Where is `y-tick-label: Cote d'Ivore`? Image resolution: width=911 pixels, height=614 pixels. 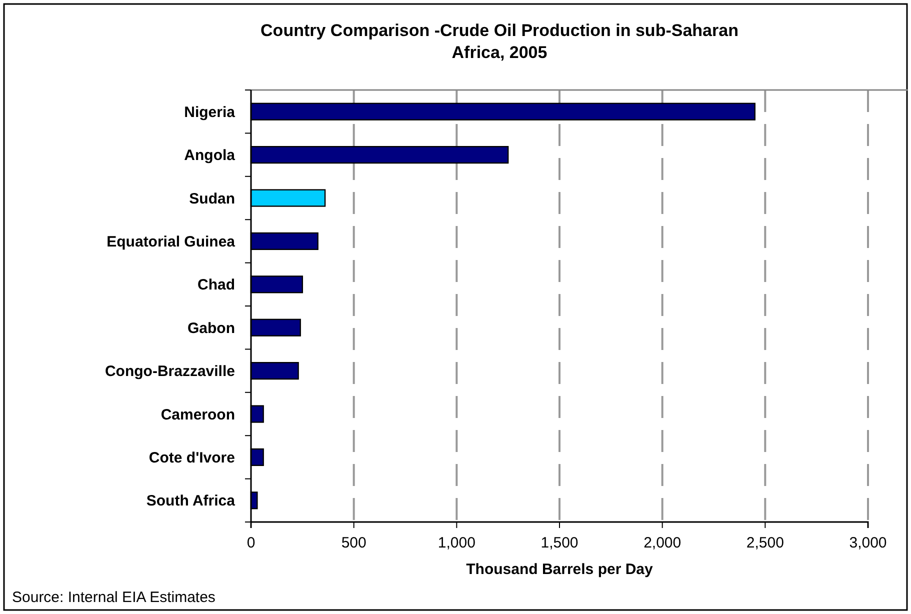 y-tick-label: Cote d'Ivore is located at coordinates (191, 457).